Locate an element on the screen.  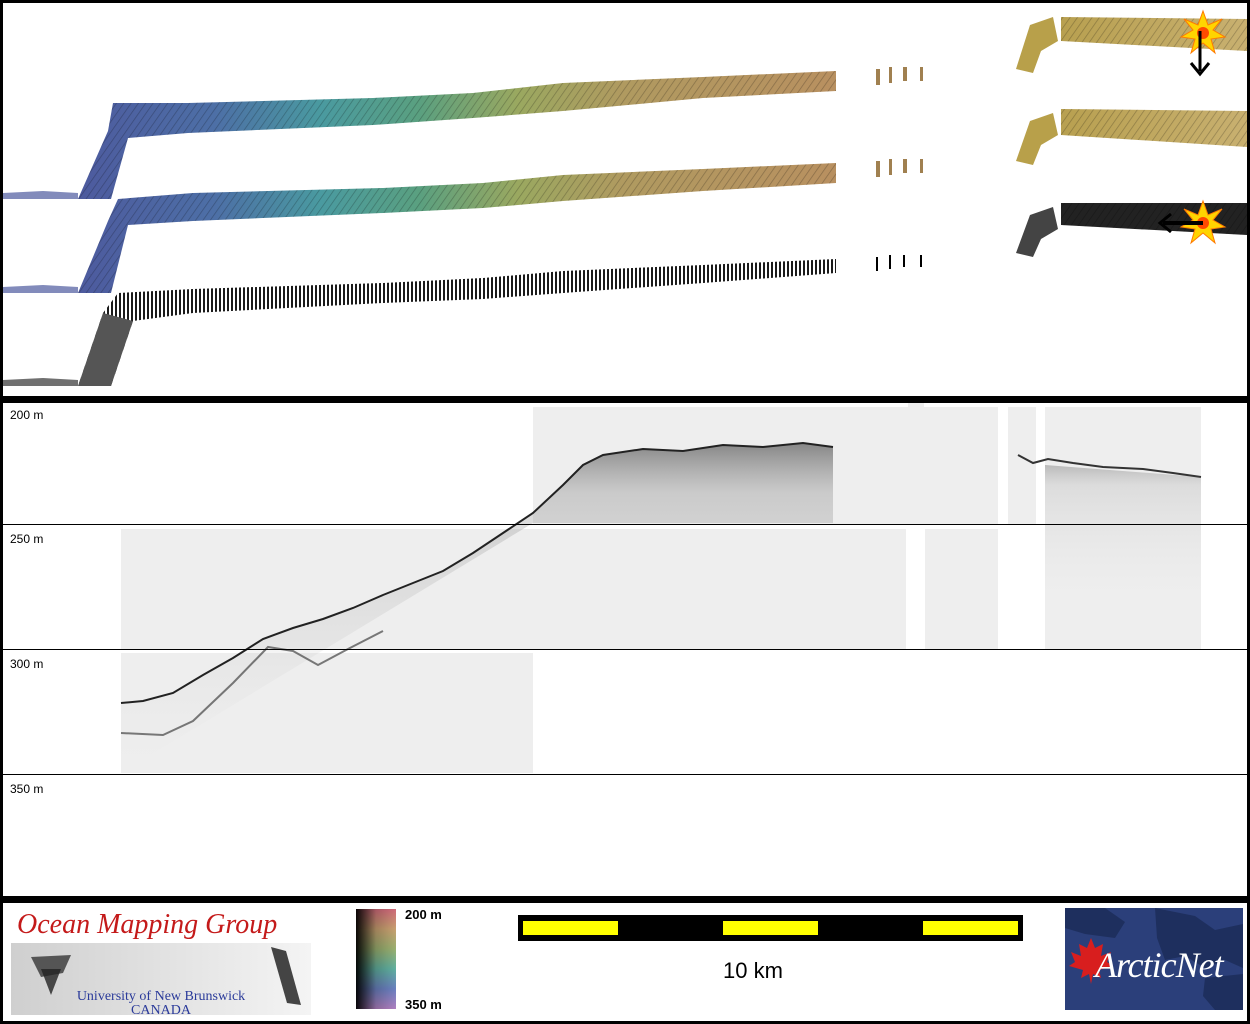
arcticnet-logo: ArcticNet is located at coordinates (1154, 959).